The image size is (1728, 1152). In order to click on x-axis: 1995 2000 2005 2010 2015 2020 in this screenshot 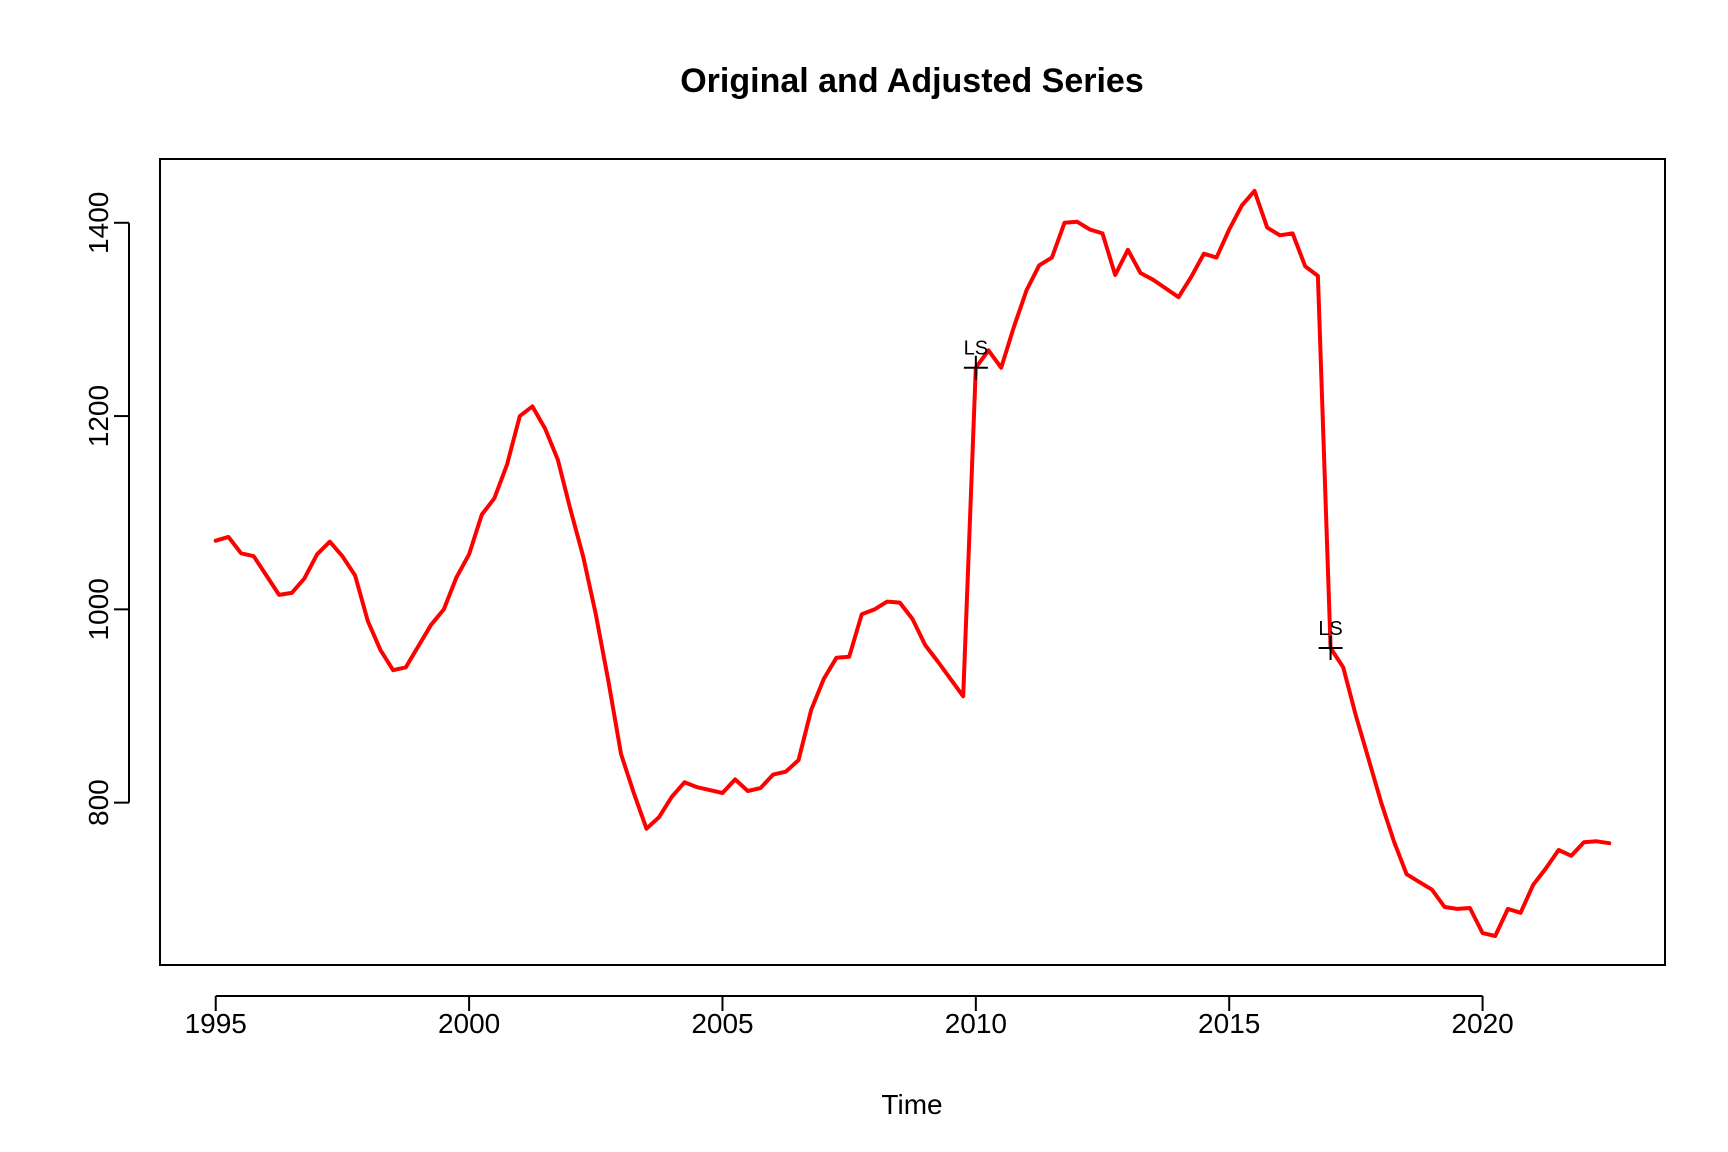, I will do `click(849, 1017)`.